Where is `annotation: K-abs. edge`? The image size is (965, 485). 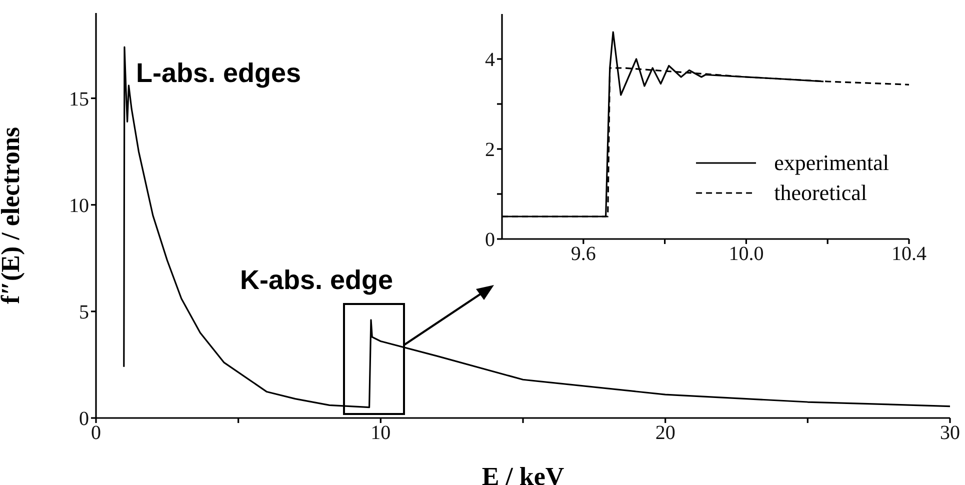 annotation: K-abs. edge is located at coordinates (317, 280).